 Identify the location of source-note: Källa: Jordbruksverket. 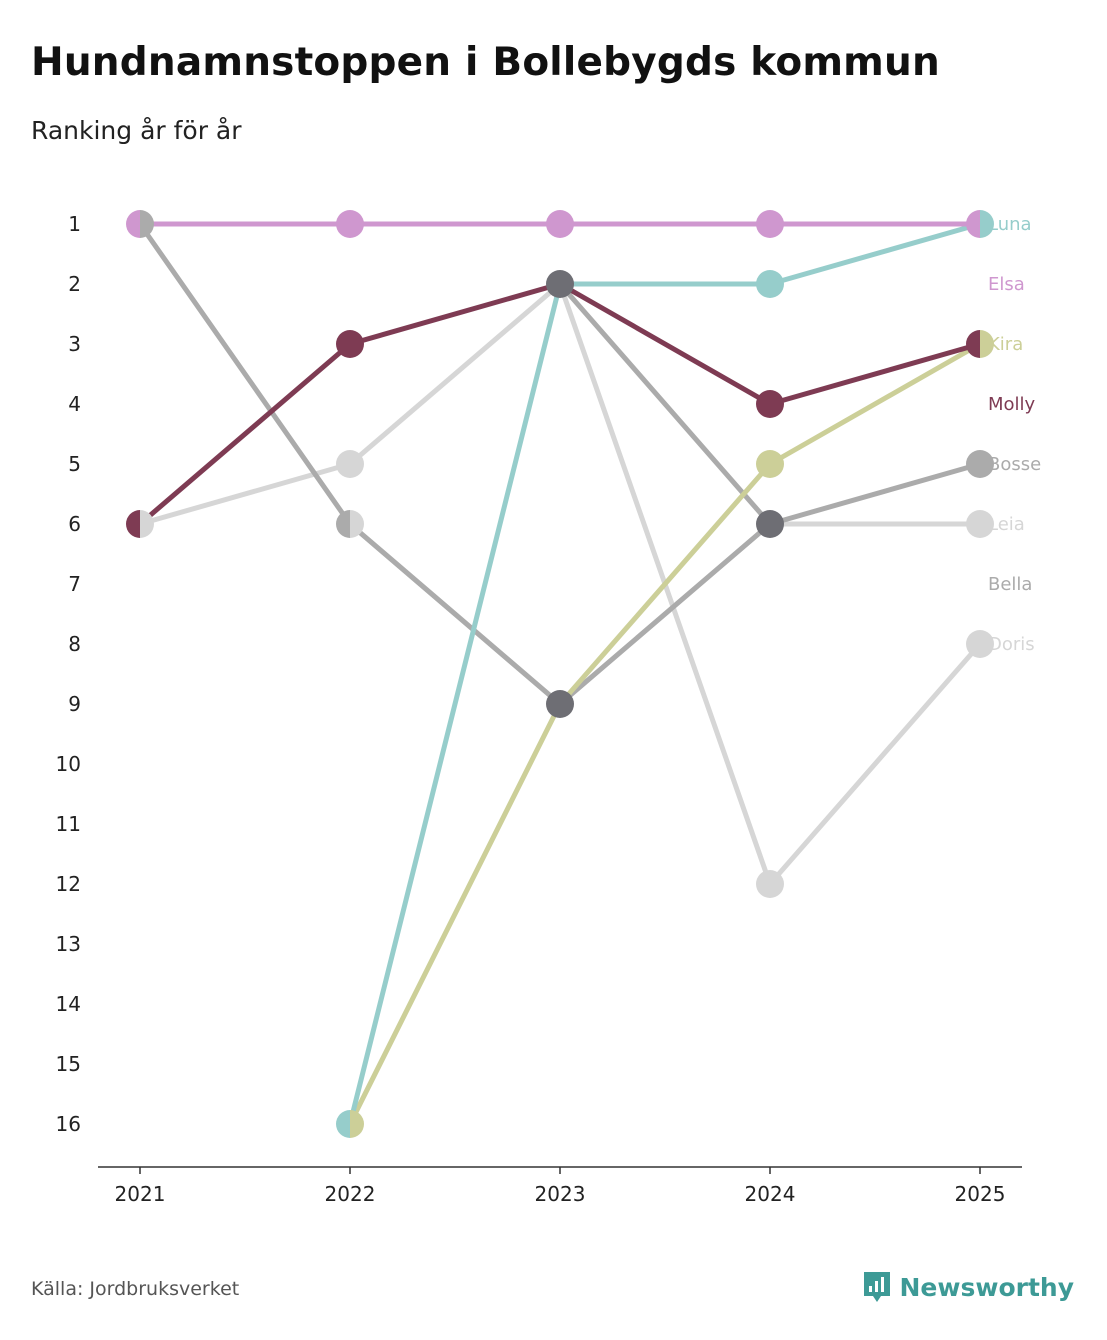
(135, 1289).